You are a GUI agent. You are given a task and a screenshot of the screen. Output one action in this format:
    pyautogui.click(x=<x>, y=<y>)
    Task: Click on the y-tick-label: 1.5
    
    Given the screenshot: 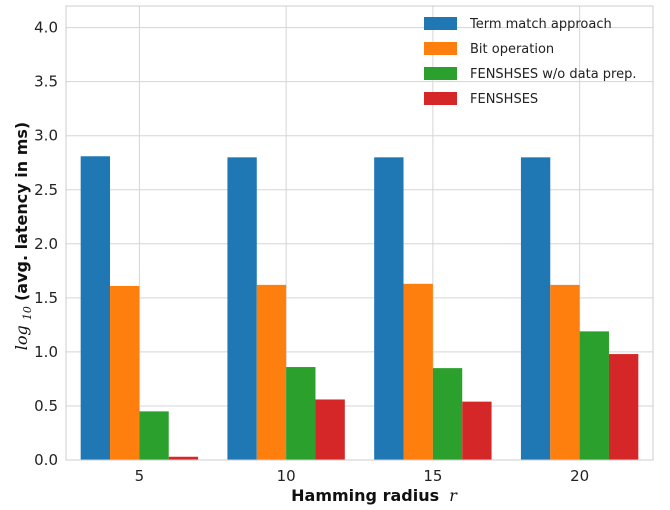 What is the action you would take?
    pyautogui.click(x=46, y=298)
    